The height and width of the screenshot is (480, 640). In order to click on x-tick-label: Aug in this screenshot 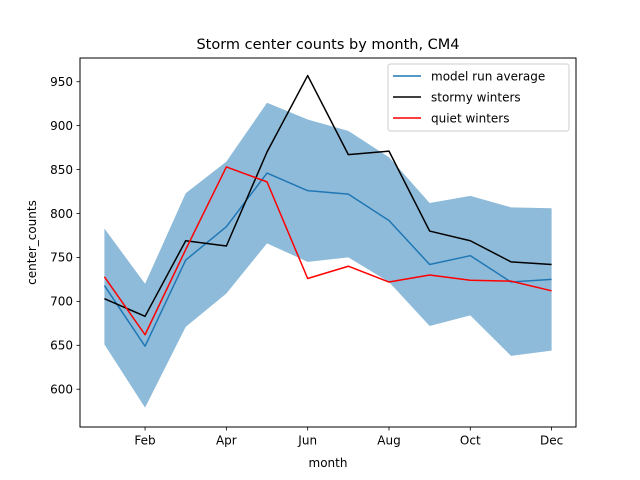, I will do `click(388, 441)`.